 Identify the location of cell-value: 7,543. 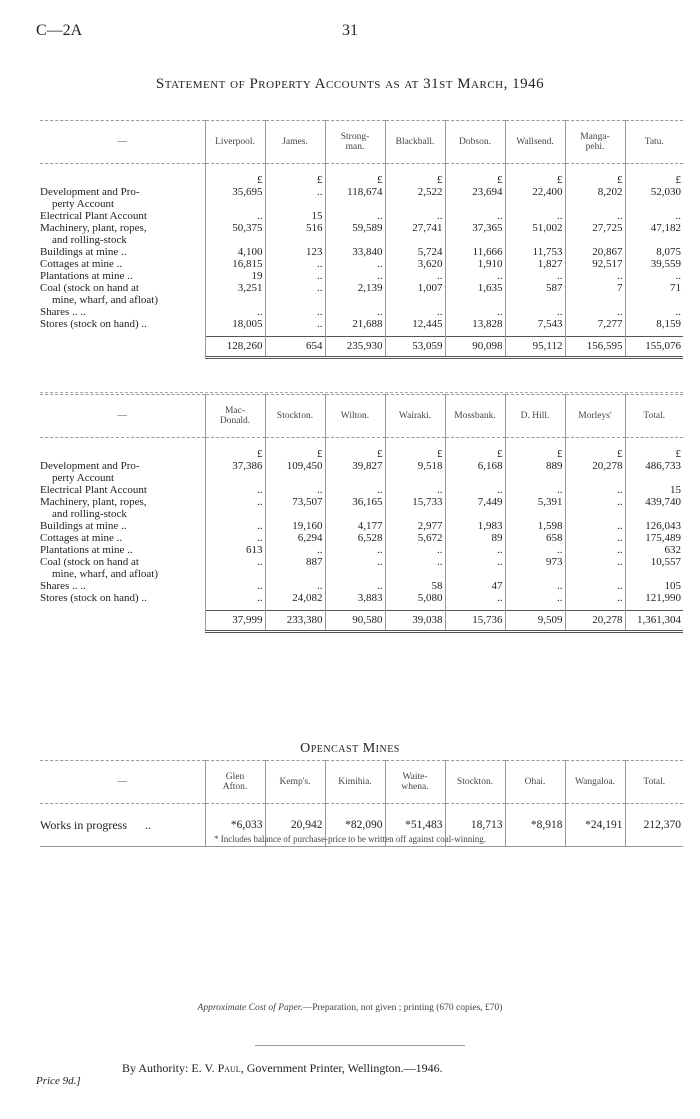
(534, 324).